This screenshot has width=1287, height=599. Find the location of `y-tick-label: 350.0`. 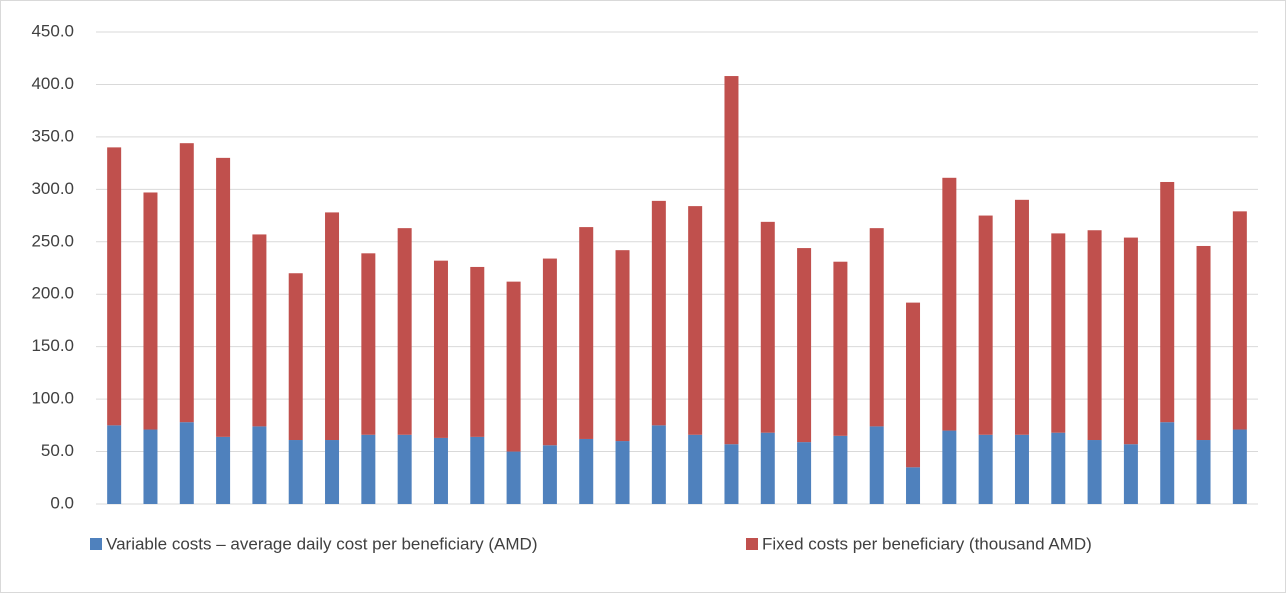

y-tick-label: 350.0 is located at coordinates (52, 135).